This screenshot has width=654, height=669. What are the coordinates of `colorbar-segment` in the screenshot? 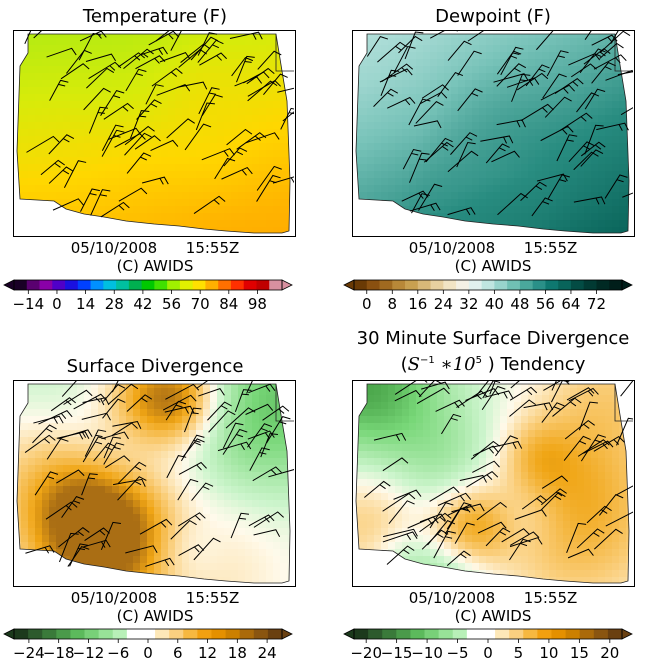 It's located at (237, 285).